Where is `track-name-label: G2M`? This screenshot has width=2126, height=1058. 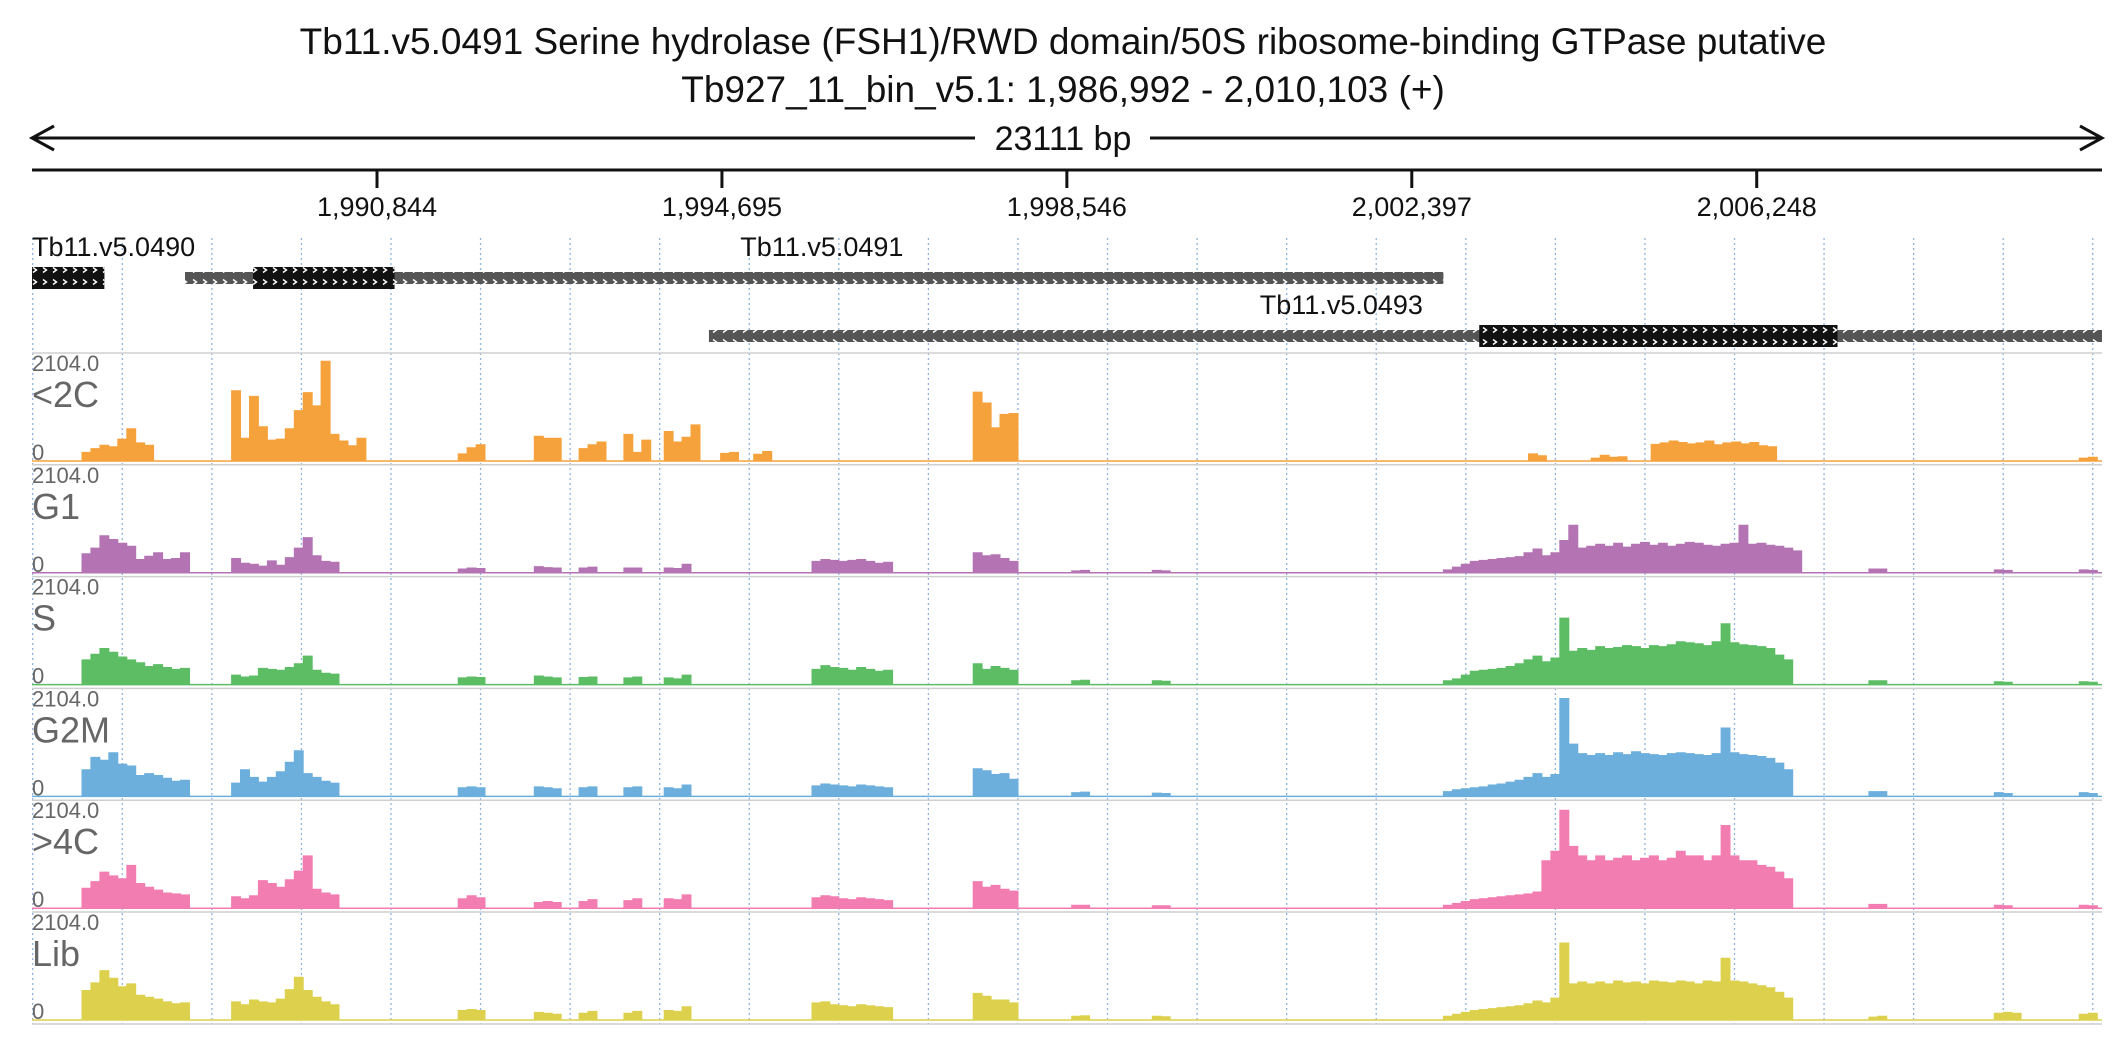
track-name-label: G2M is located at coordinates (71, 729).